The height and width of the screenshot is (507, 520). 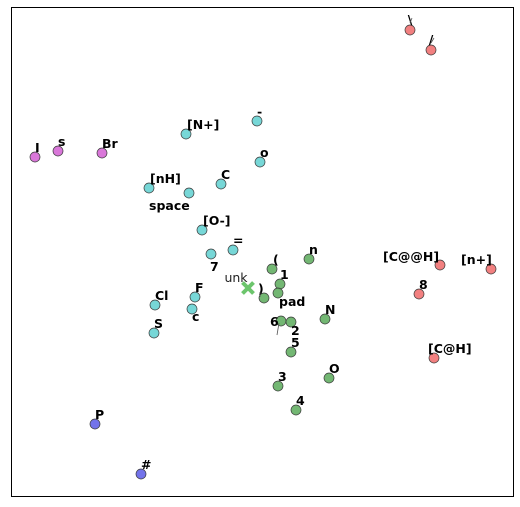 What do you see at coordinates (155, 305) in the screenshot?
I see `point-cl` at bounding box center [155, 305].